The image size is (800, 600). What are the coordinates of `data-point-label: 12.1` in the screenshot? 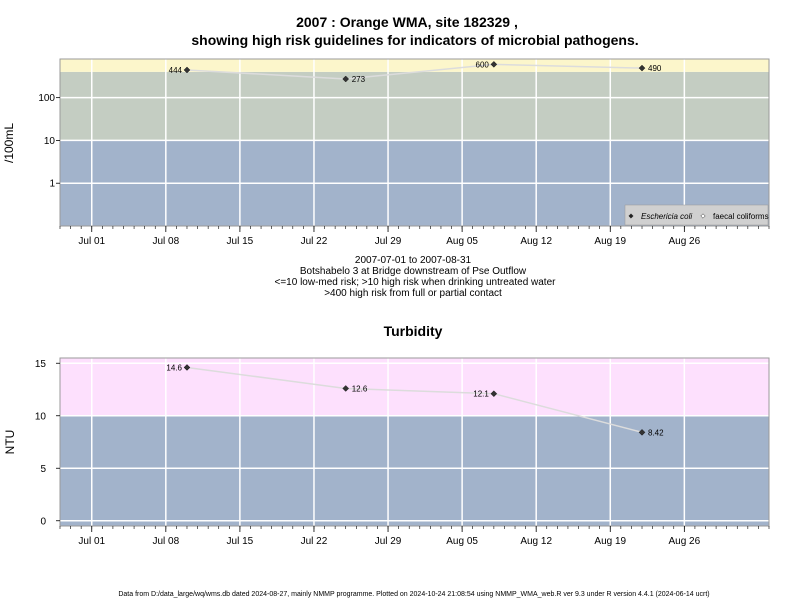 It's located at (481, 394).